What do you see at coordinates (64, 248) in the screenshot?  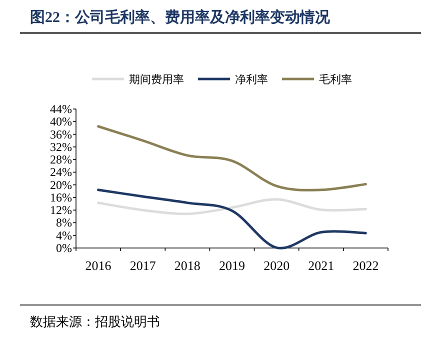 I see `y-tick-label: 0%` at bounding box center [64, 248].